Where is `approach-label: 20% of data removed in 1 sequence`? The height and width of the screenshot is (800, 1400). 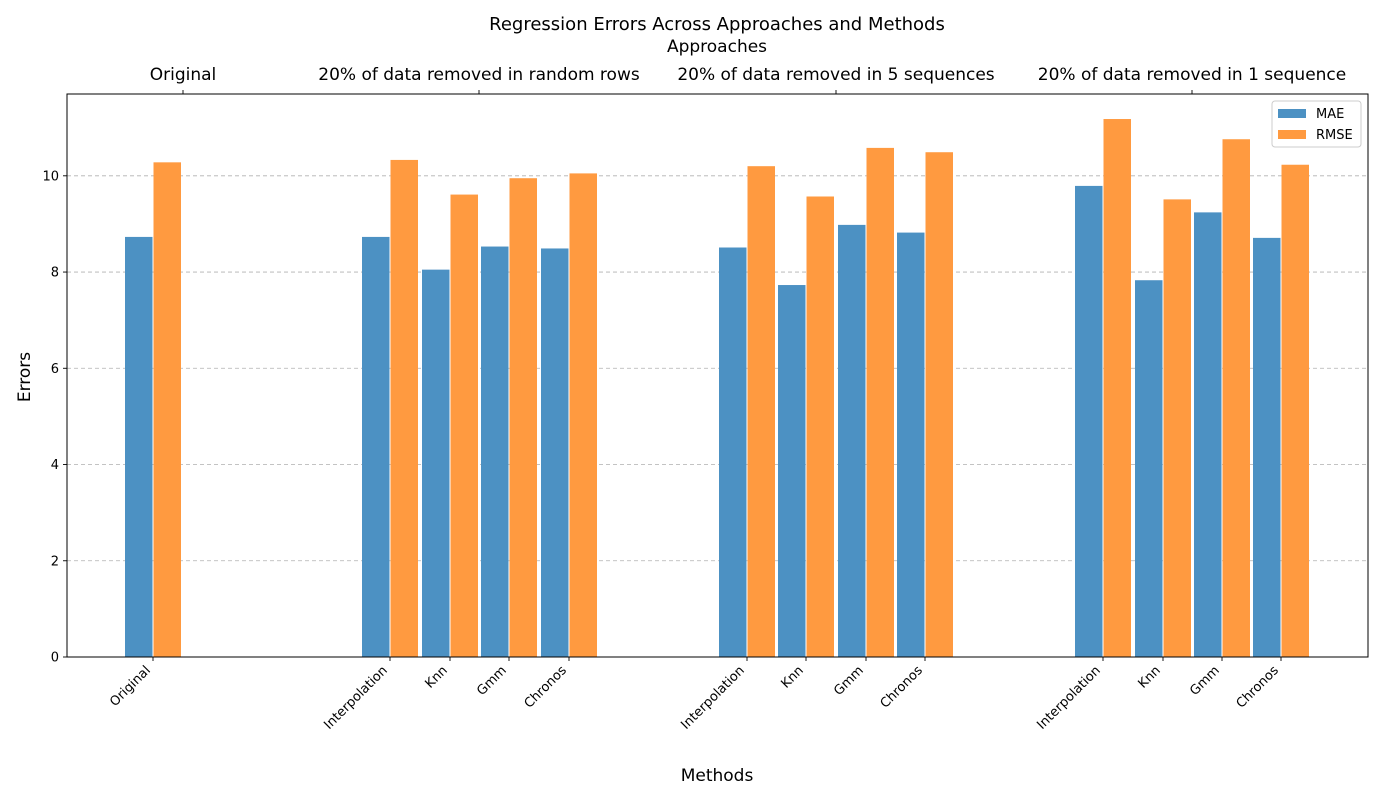 approach-label: 20% of data removed in 1 sequence is located at coordinates (1192, 75).